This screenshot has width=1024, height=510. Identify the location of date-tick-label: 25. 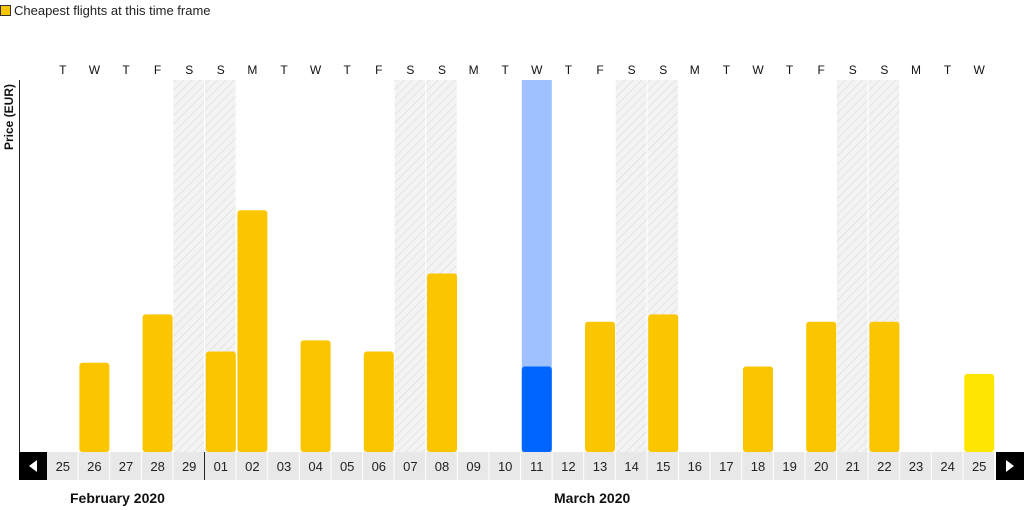
(979, 466).